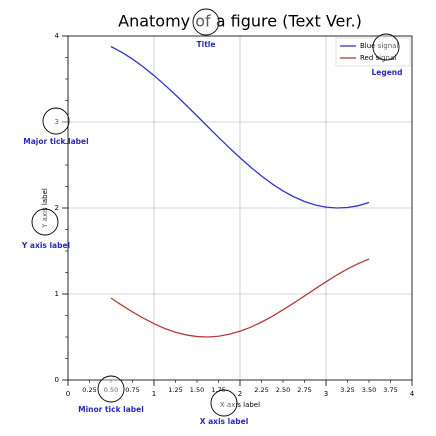 This screenshot has height=436, width=436. I want to click on x-minor-tick-label: 2.75, so click(304, 390).